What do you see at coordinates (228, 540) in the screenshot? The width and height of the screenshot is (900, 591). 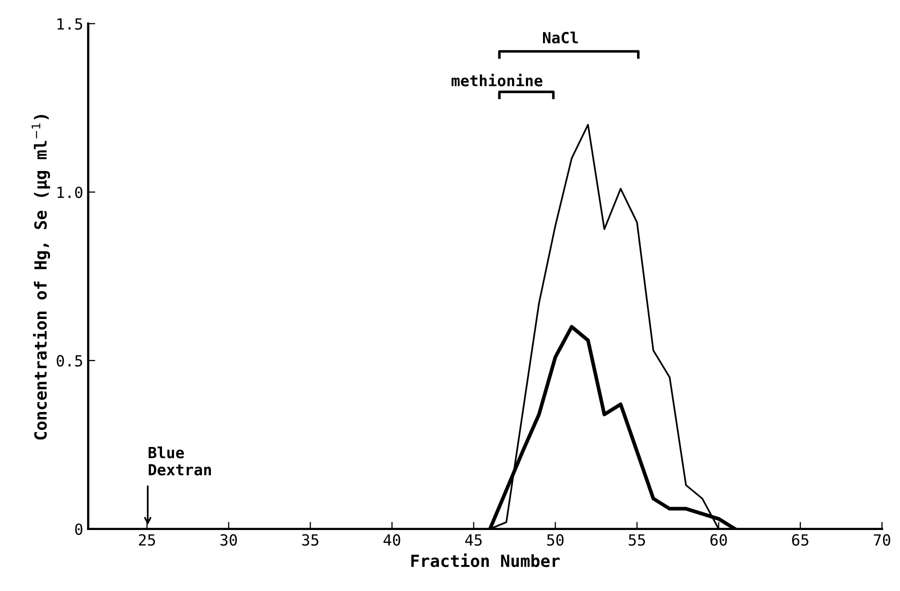 I see `x-tick-label: 30` at bounding box center [228, 540].